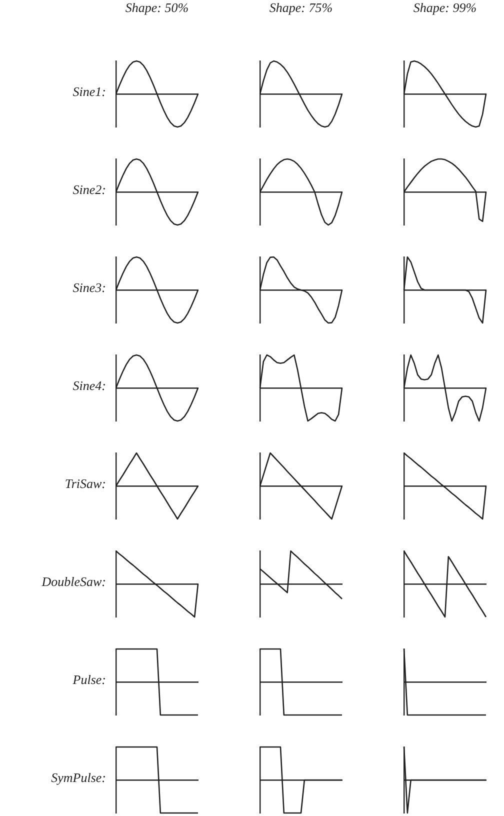  Describe the element at coordinates (74, 582) in the screenshot. I see `y-axis-title: DoubleSaw:` at that location.